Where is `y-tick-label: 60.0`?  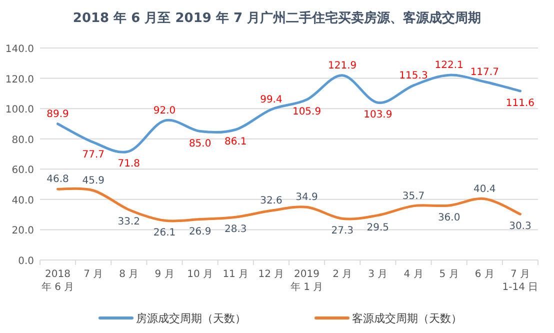
y-tick-label: 60.0 is located at coordinates (23, 170).